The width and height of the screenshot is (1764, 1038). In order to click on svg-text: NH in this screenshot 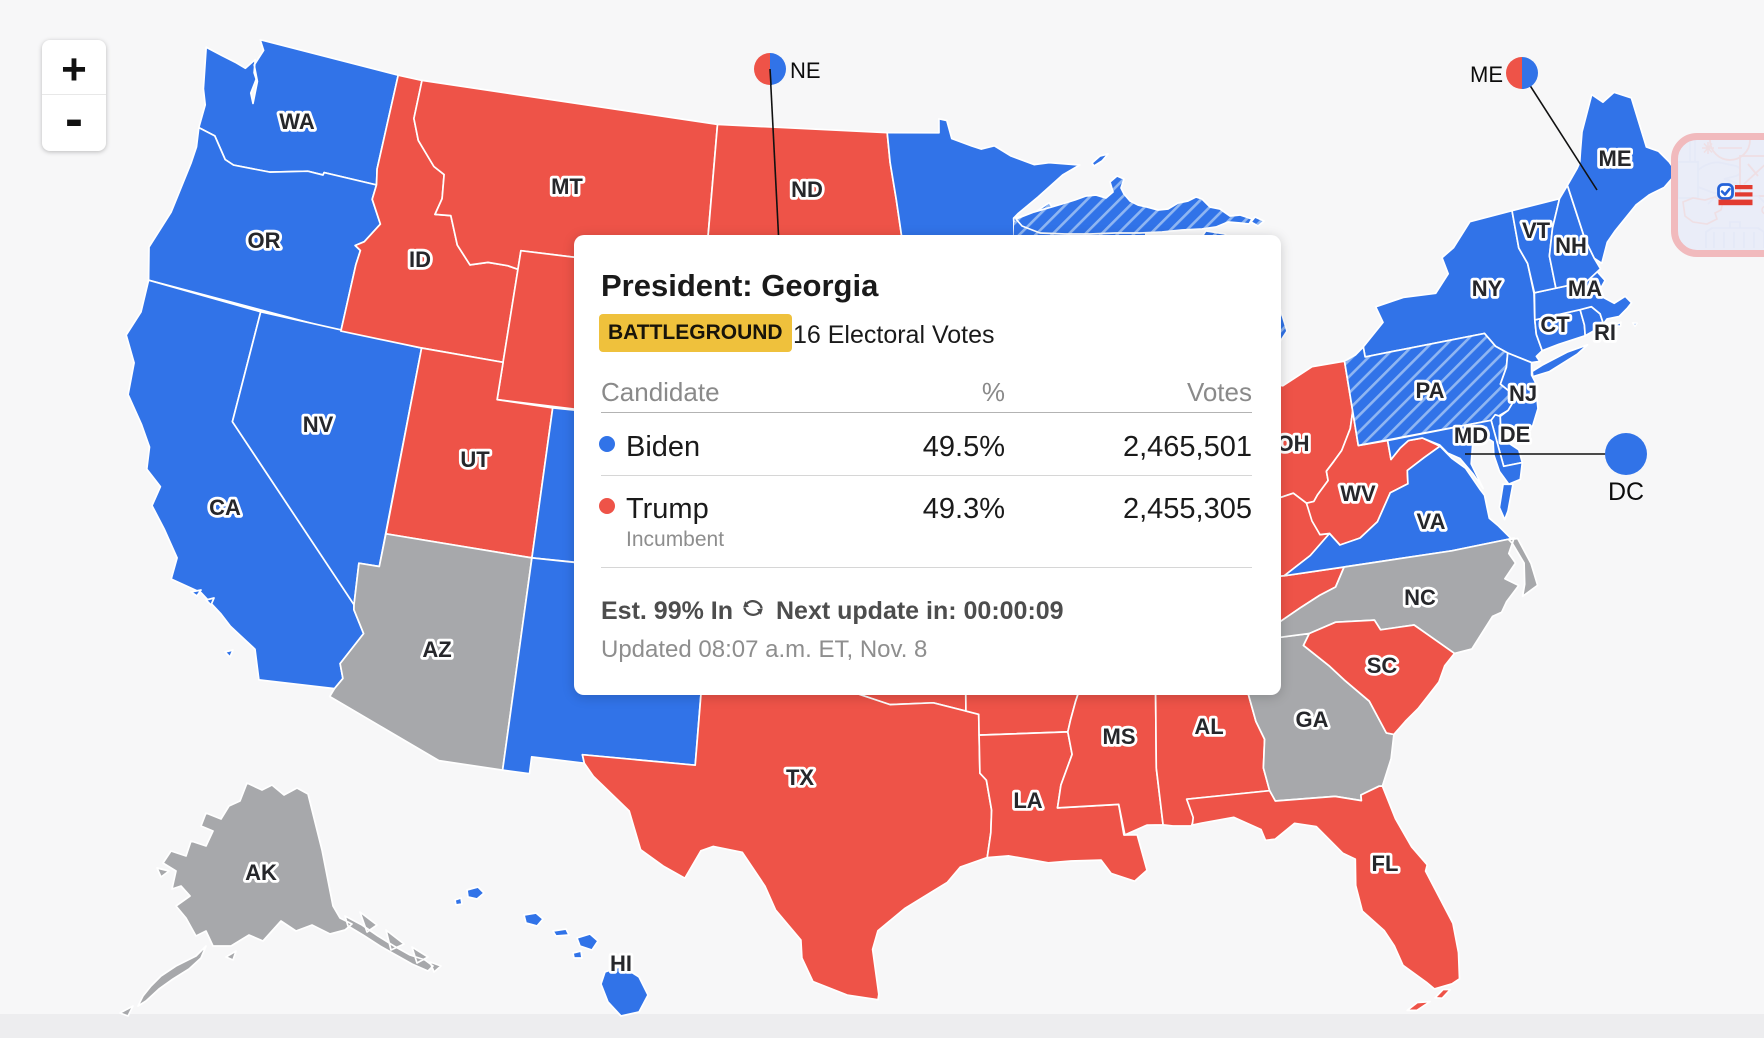, I will do `click(1571, 245)`.